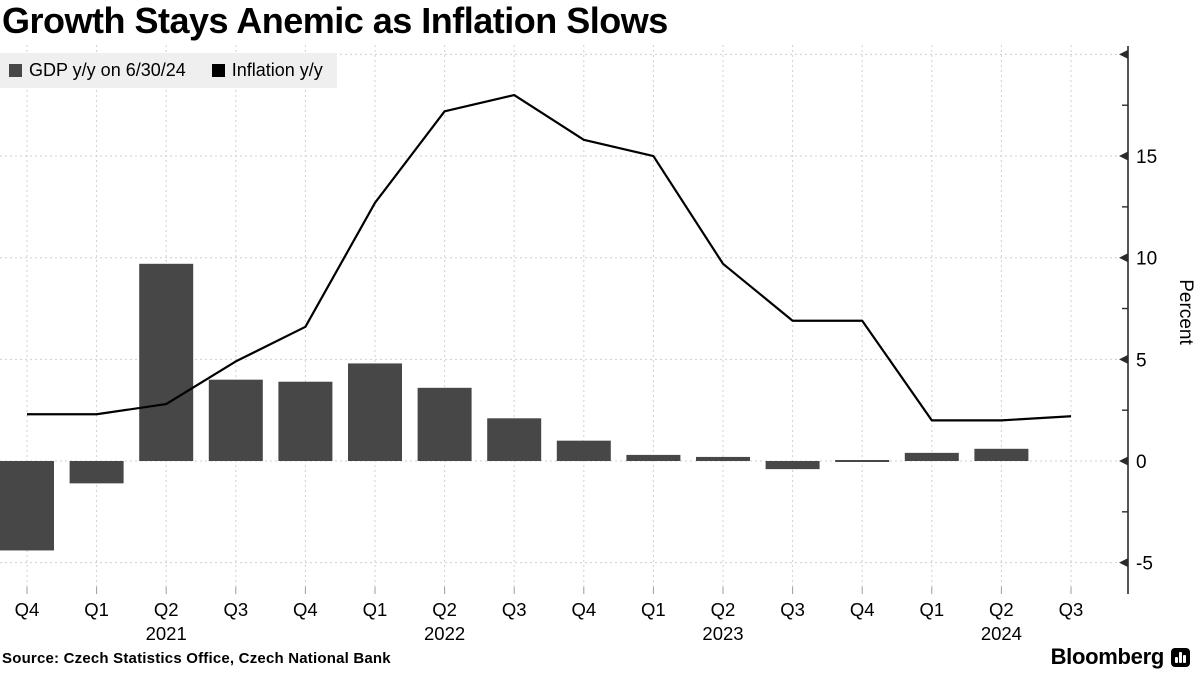 The width and height of the screenshot is (1200, 675). What do you see at coordinates (1146, 259) in the screenshot?
I see `svg-text: 10` at bounding box center [1146, 259].